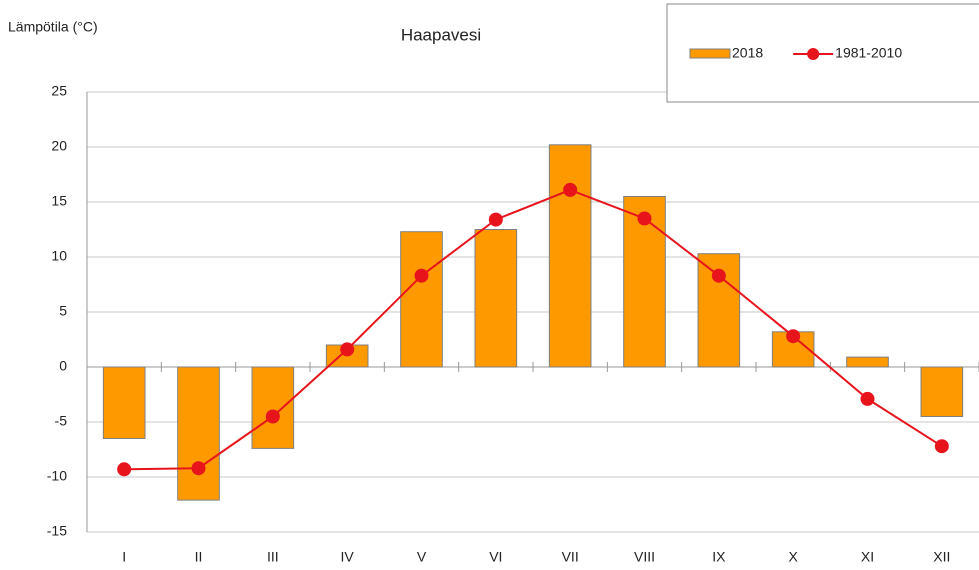 The height and width of the screenshot is (570, 979). I want to click on x-tick-label: VI, so click(495, 557).